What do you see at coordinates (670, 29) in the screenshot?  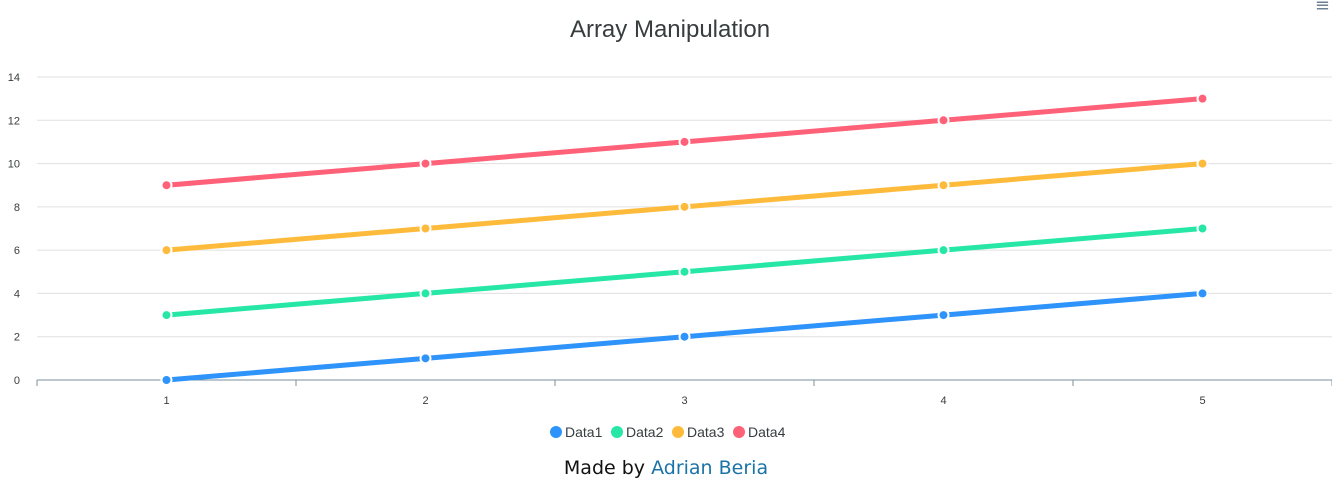 I see `chart-title: Array Manipulation` at bounding box center [670, 29].